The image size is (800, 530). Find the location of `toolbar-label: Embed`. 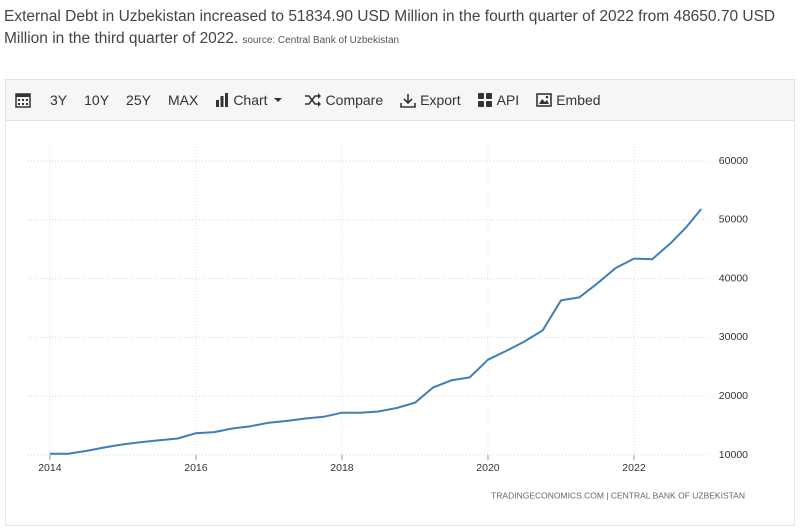

toolbar-label: Embed is located at coordinates (578, 100).